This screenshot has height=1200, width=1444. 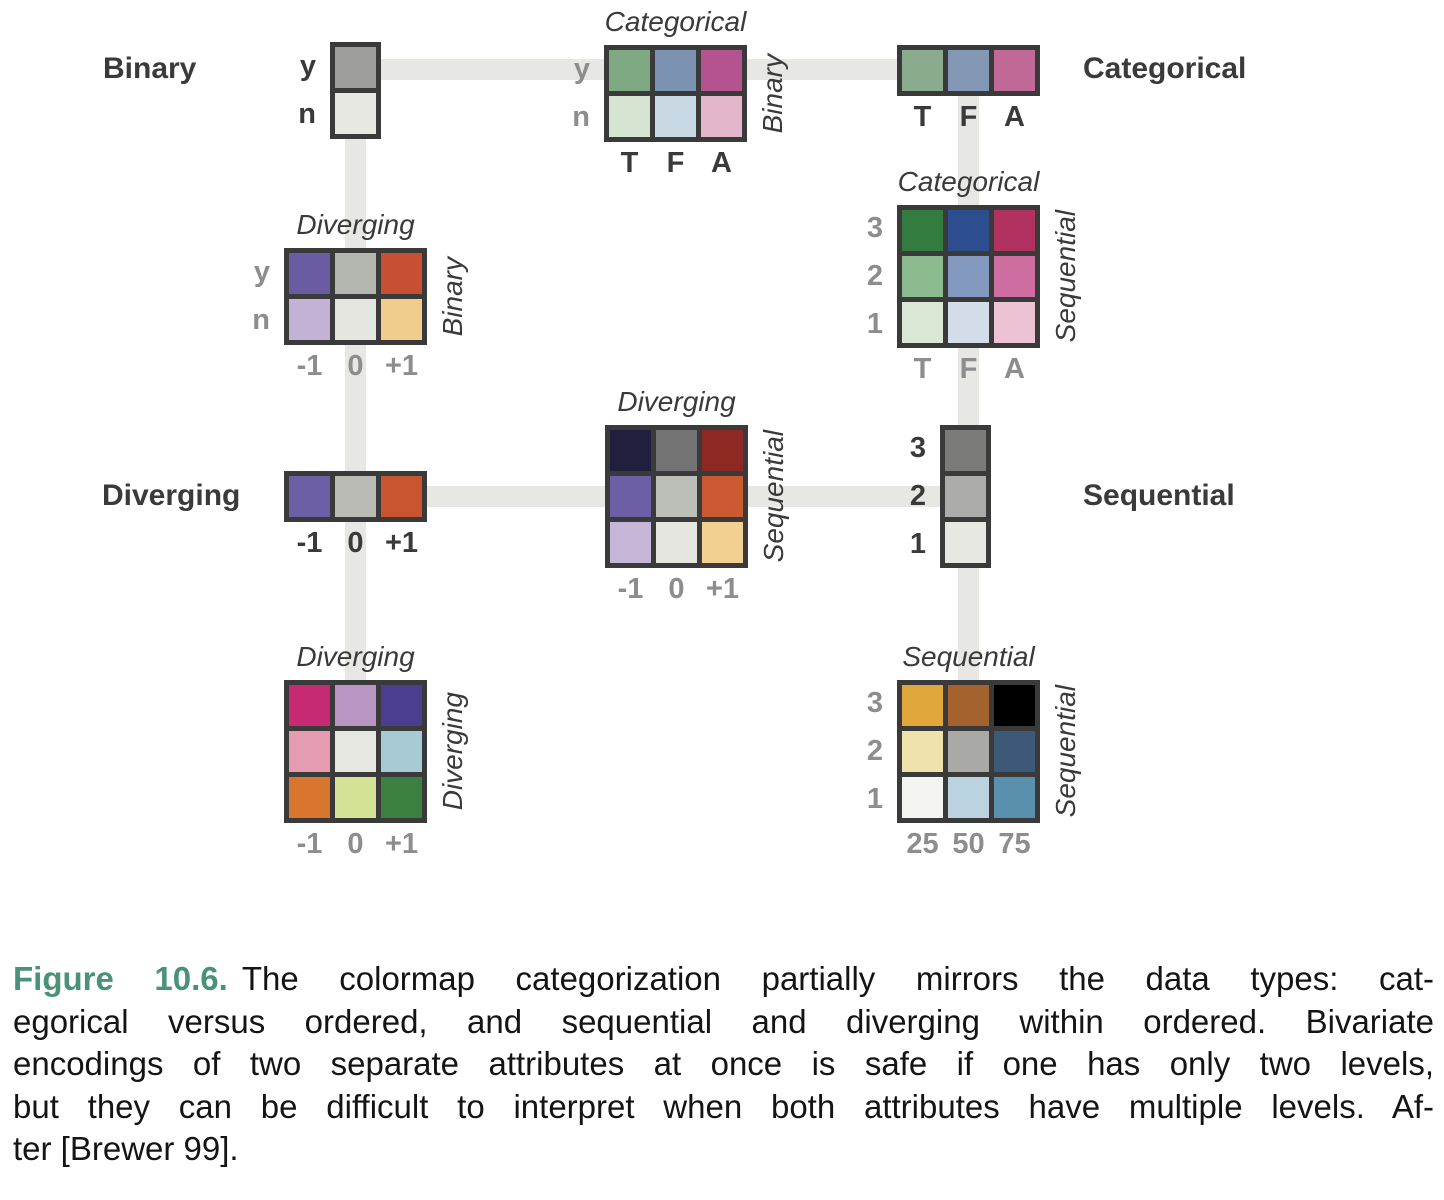 I want to click on side-axis-label: Diverging, so click(x=453, y=751).